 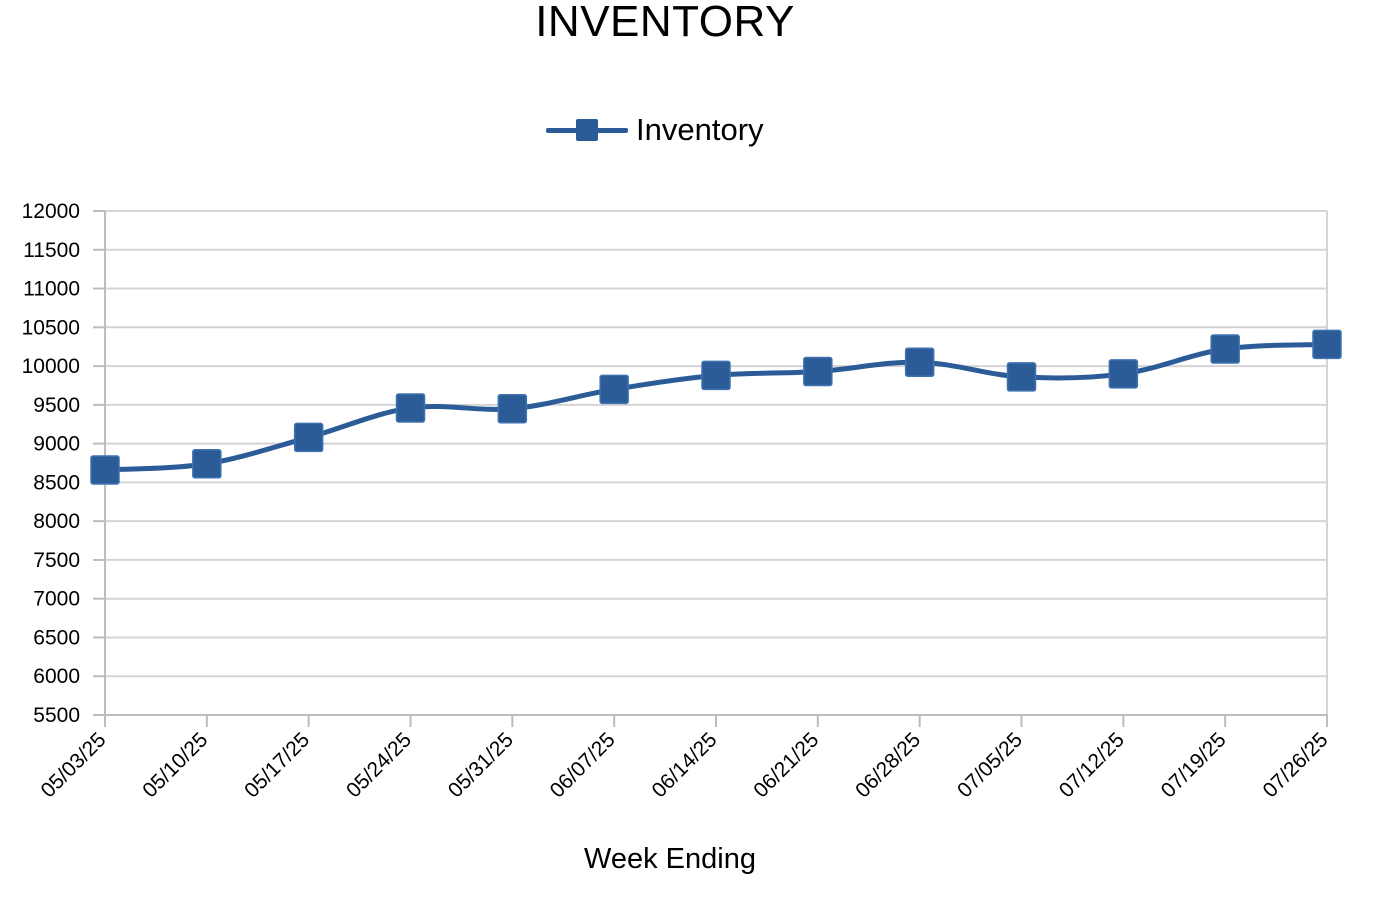 What do you see at coordinates (1194, 765) in the screenshot?
I see `x-tick-label: 07/19/25` at bounding box center [1194, 765].